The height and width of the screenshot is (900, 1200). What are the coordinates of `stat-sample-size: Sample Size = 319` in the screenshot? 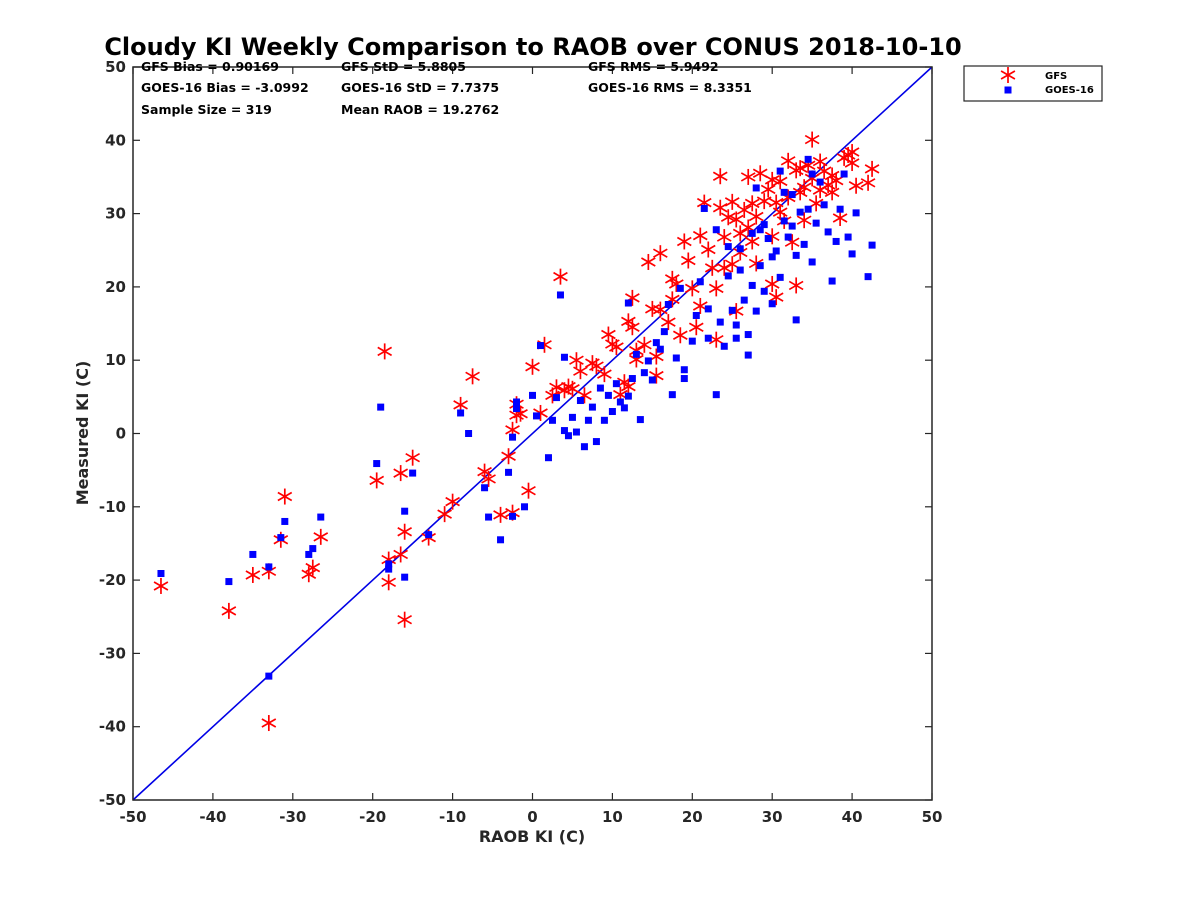 It's located at (206, 109).